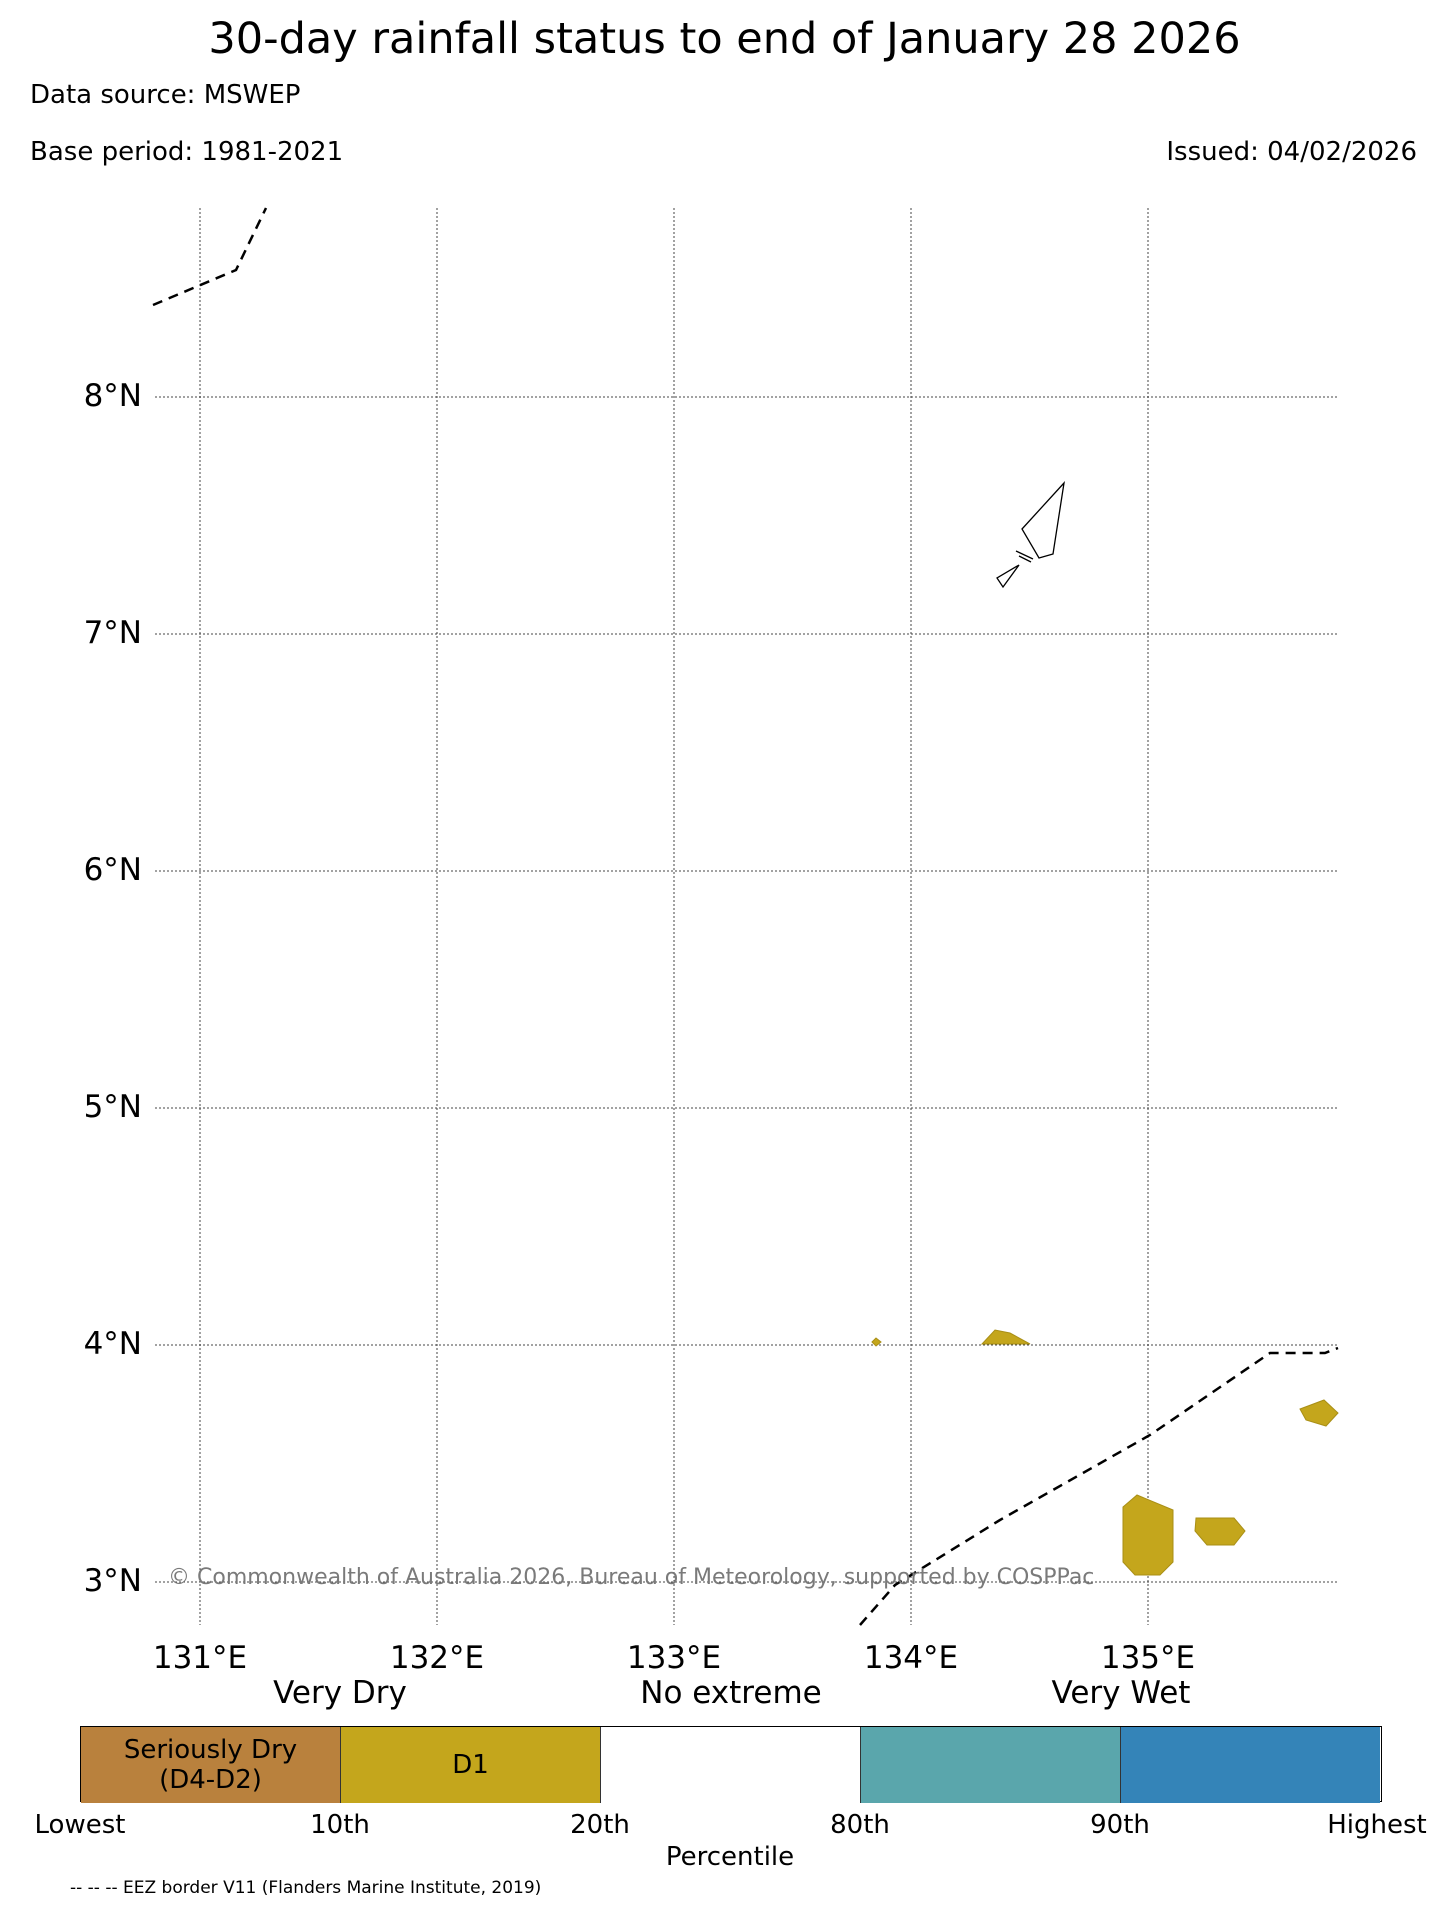 This screenshot has width=1449, height=1908. What do you see at coordinates (340, 1825) in the screenshot?
I see `percentile-tick: 10th` at bounding box center [340, 1825].